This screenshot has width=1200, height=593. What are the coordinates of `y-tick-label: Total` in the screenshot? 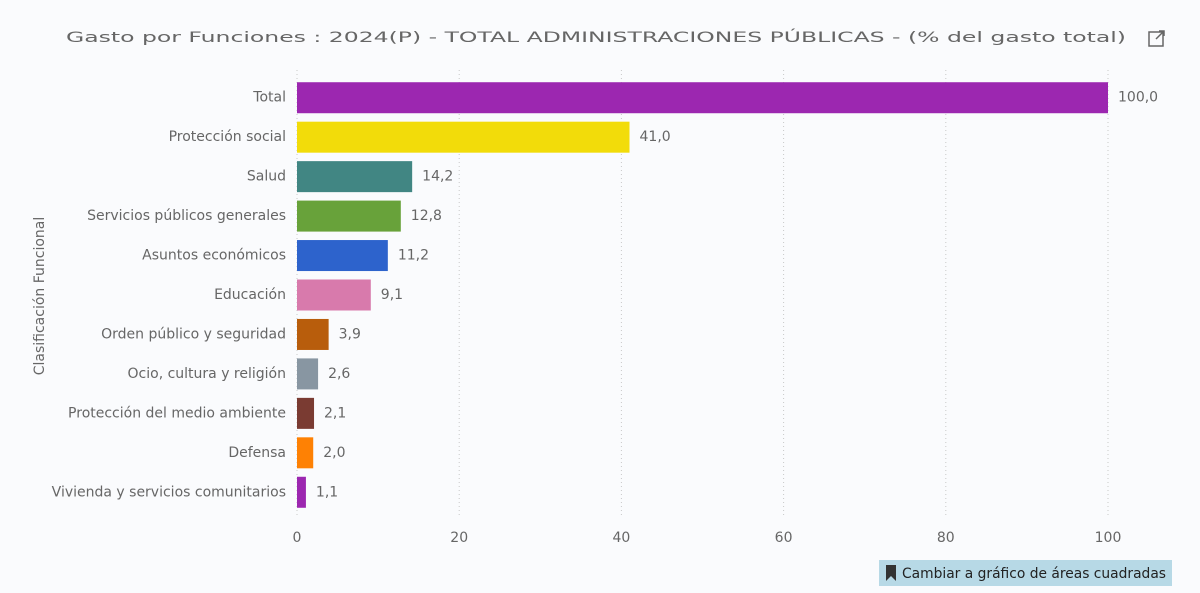 It's located at (269, 98).